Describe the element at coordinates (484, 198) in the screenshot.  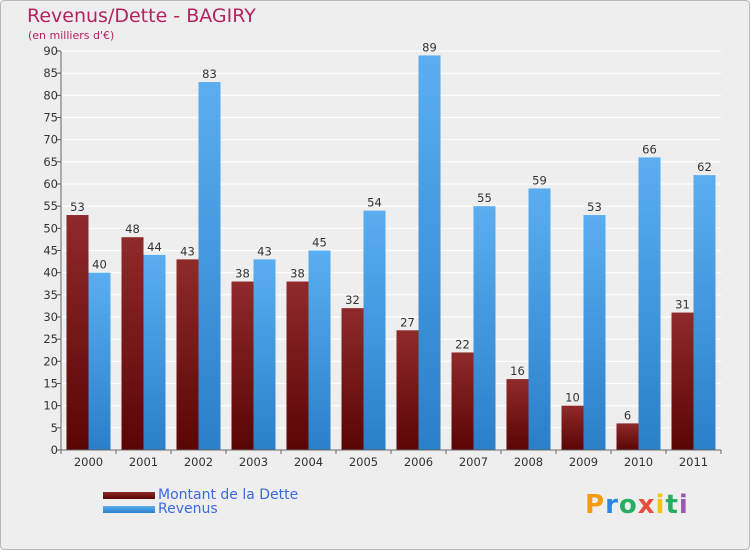
I see `data-label-revenue: 55` at that location.